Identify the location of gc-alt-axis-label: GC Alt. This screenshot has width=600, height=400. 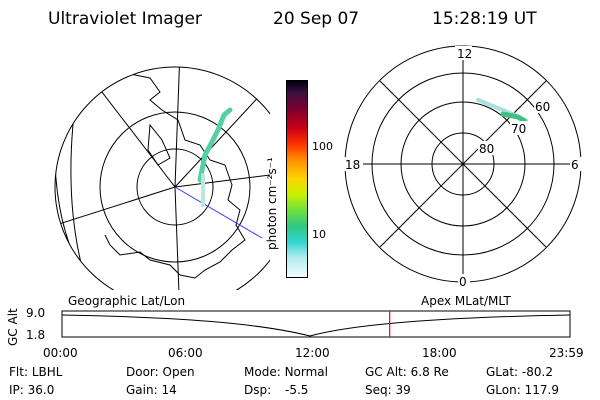
(13, 327).